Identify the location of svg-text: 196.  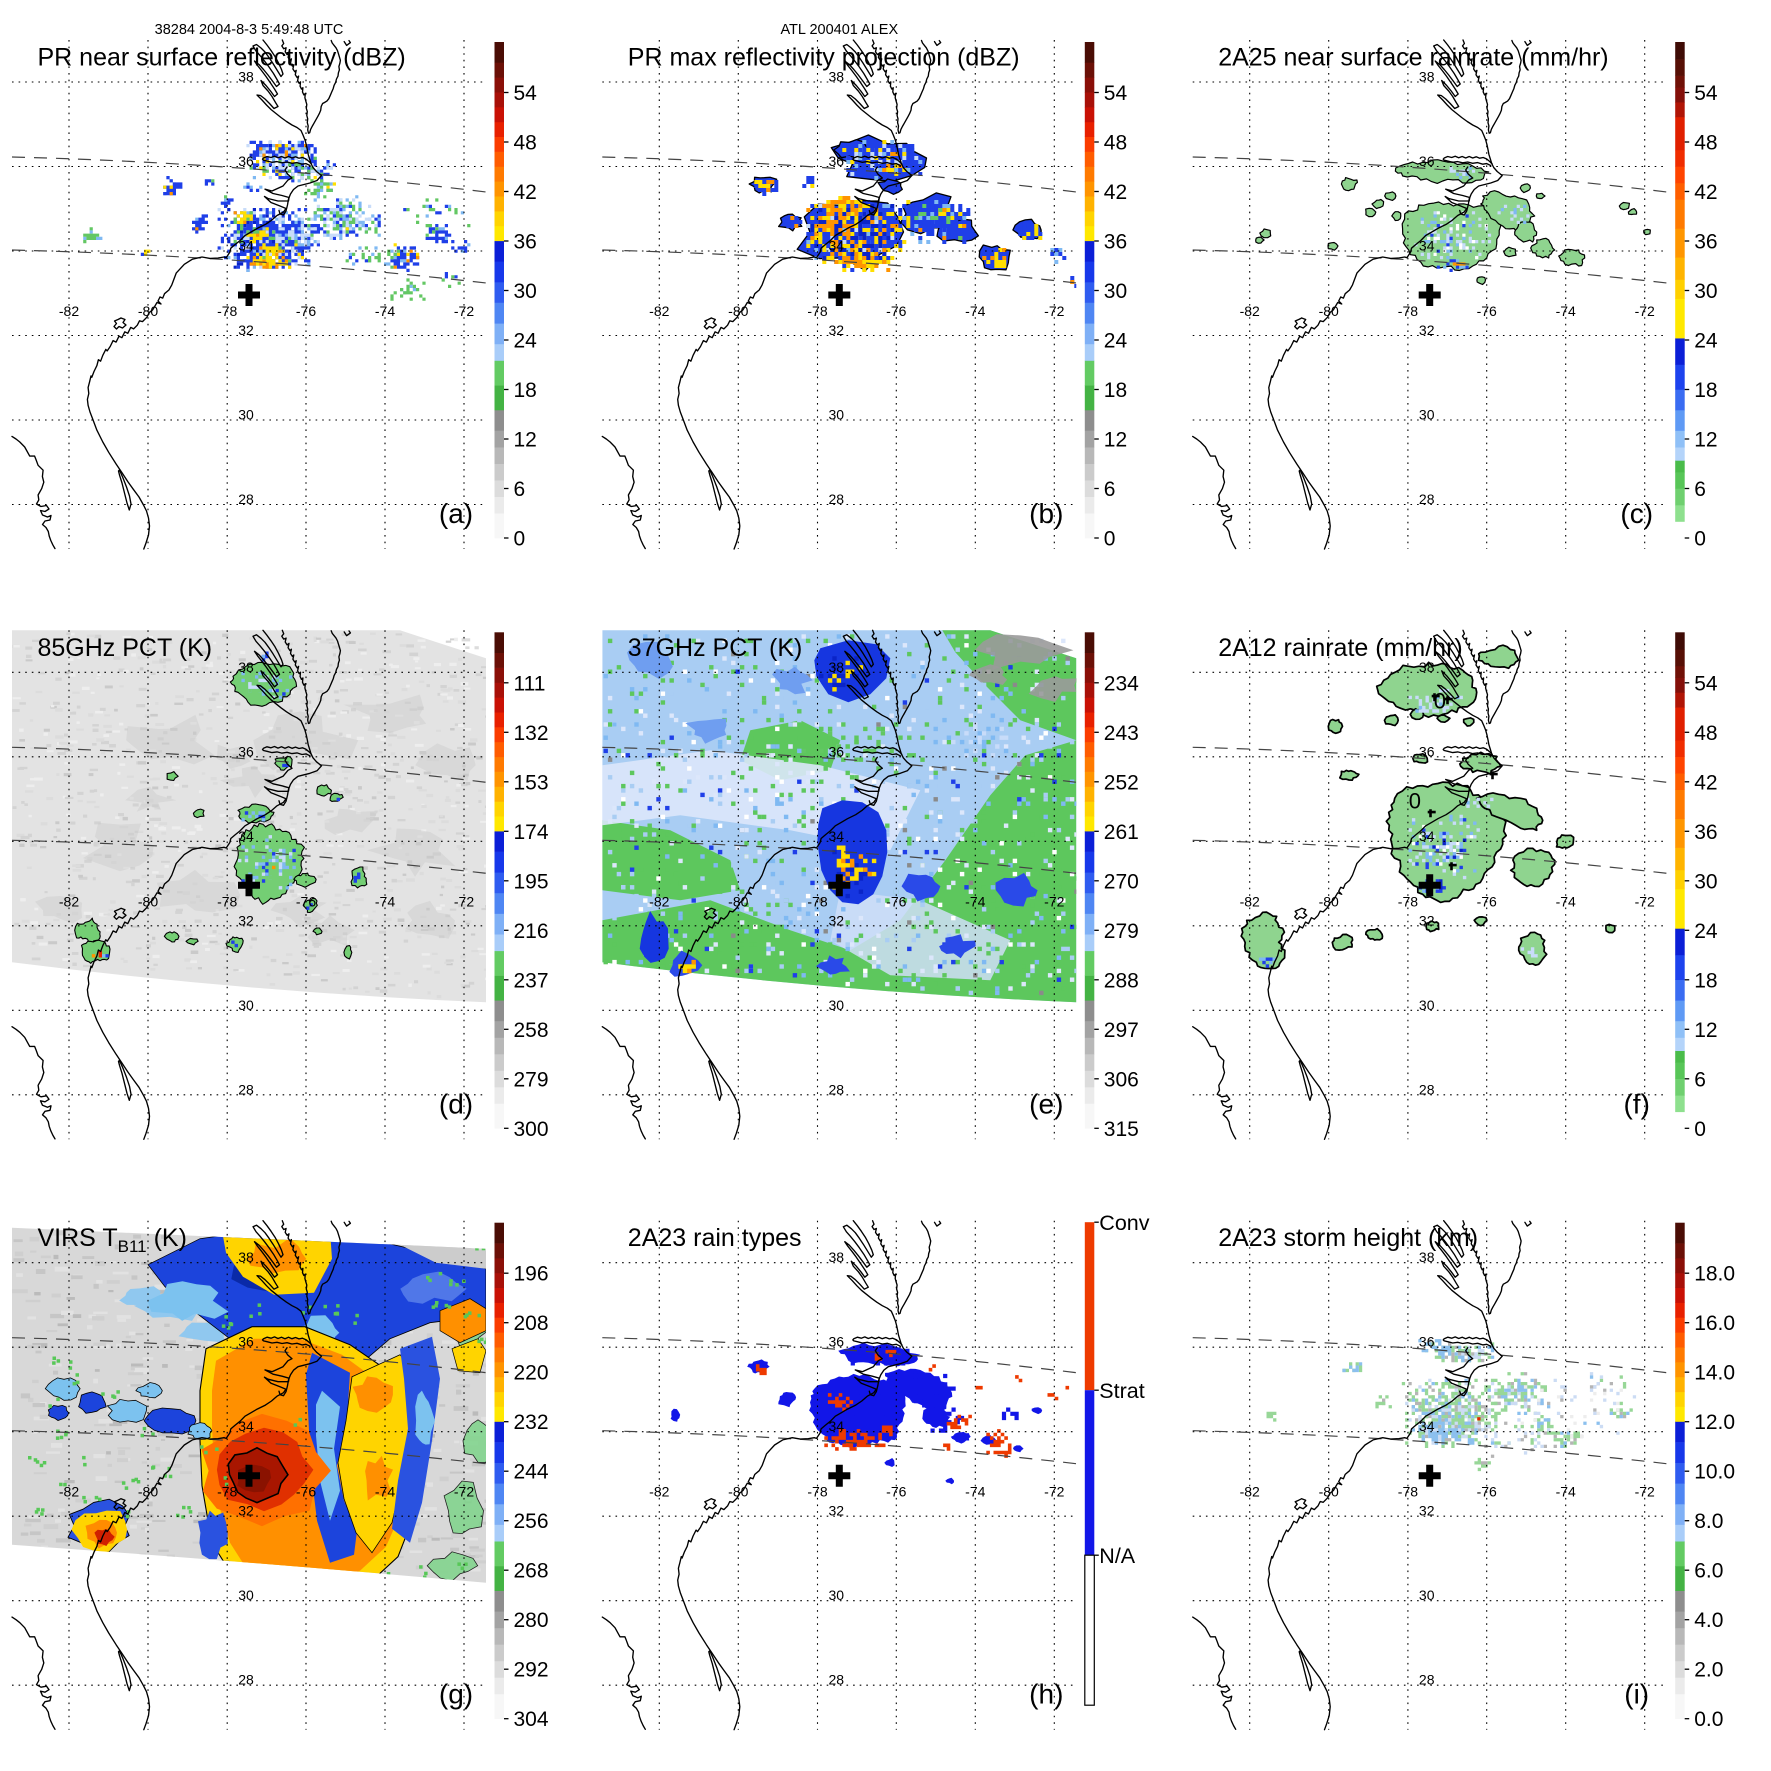
(531, 1274).